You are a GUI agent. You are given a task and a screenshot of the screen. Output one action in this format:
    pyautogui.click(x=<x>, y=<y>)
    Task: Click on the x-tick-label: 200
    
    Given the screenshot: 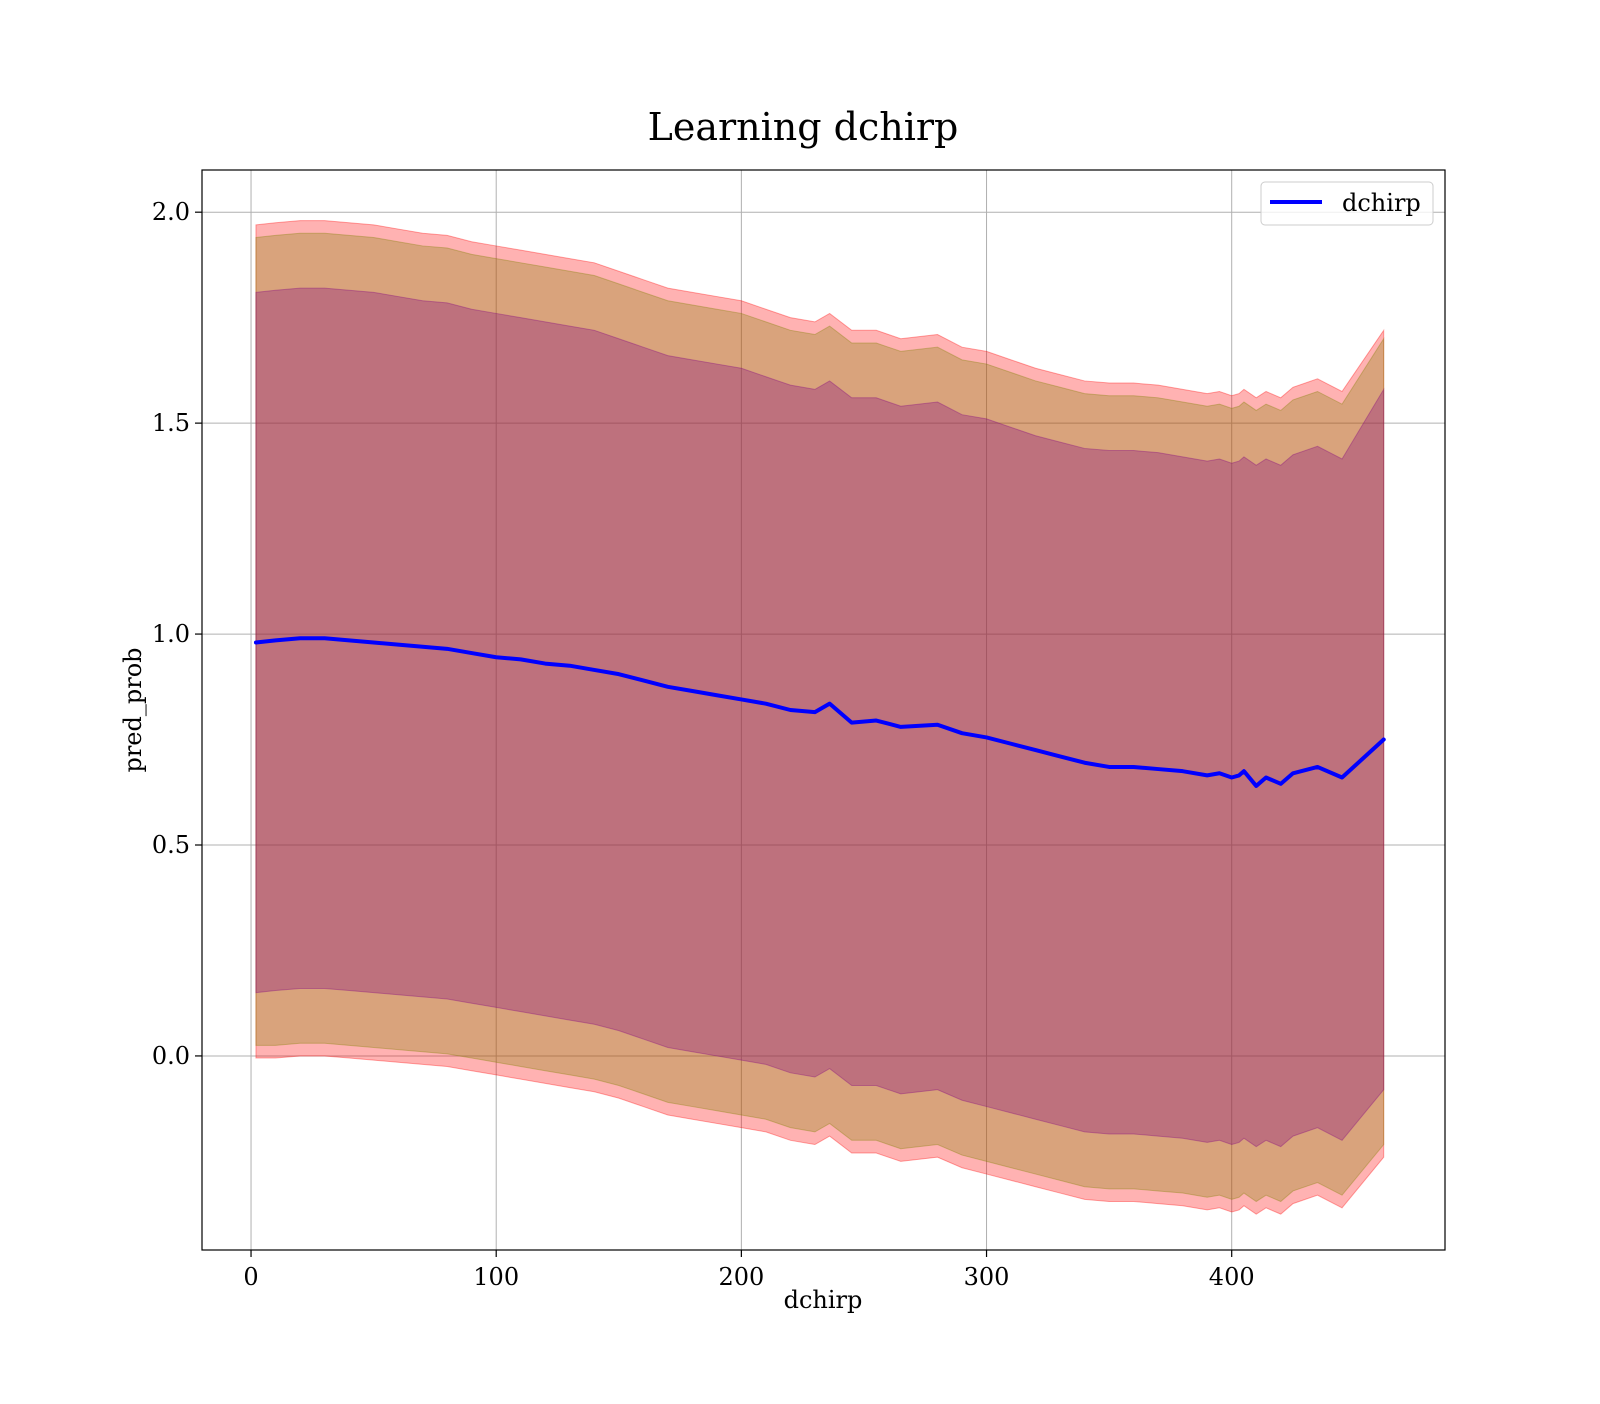 What is the action you would take?
    pyautogui.click(x=741, y=1277)
    